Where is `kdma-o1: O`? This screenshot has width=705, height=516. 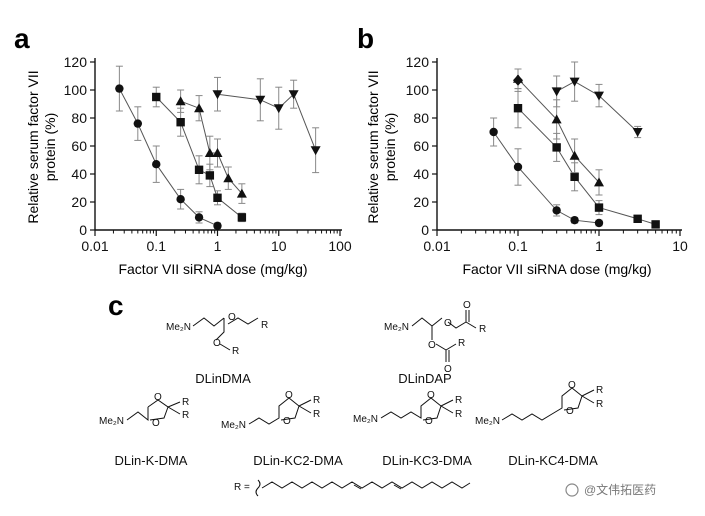 kdma-o1: O is located at coordinates (158, 397).